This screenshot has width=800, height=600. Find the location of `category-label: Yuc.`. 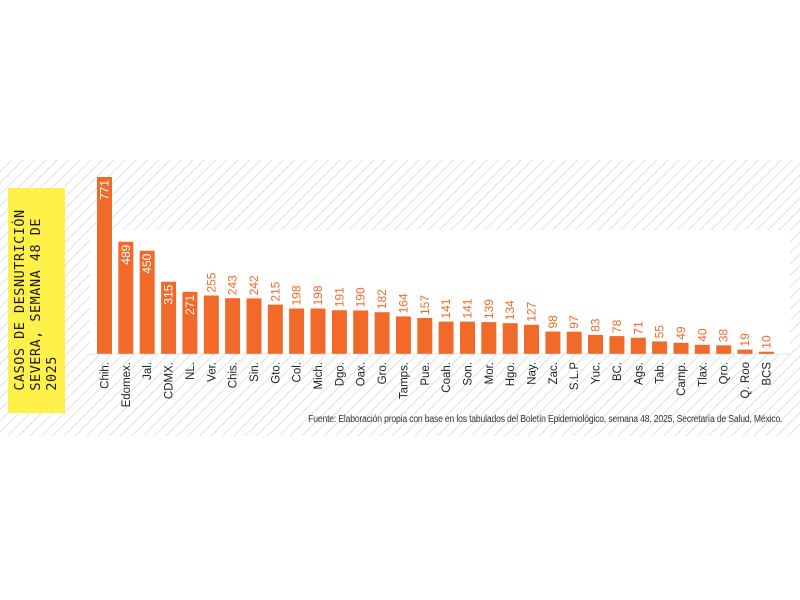

category-label: Yuc. is located at coordinates (597, 373).